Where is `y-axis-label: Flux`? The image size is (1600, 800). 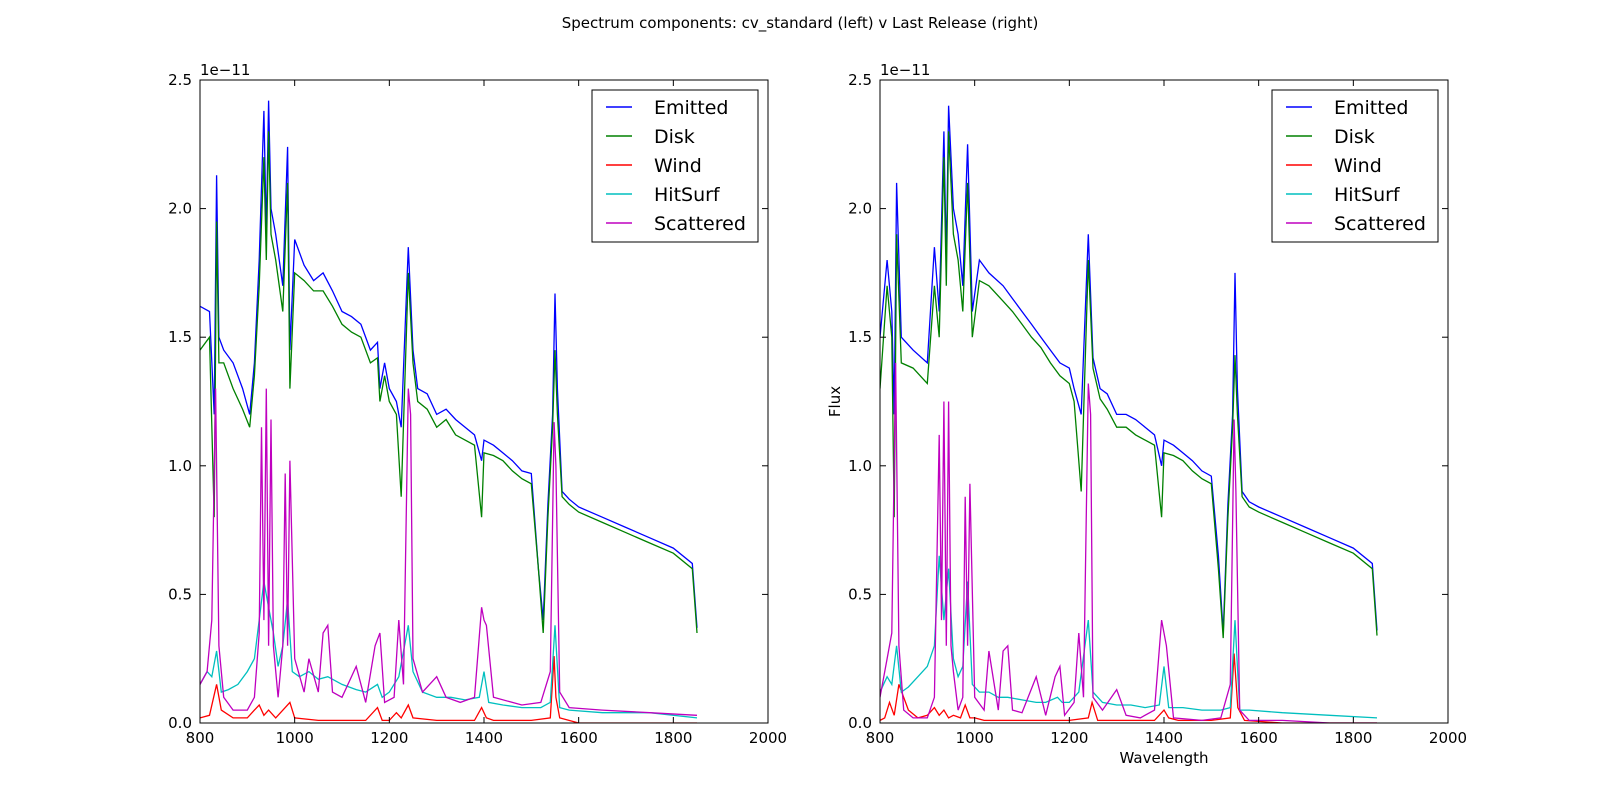
y-axis-label: Flux is located at coordinates (835, 401).